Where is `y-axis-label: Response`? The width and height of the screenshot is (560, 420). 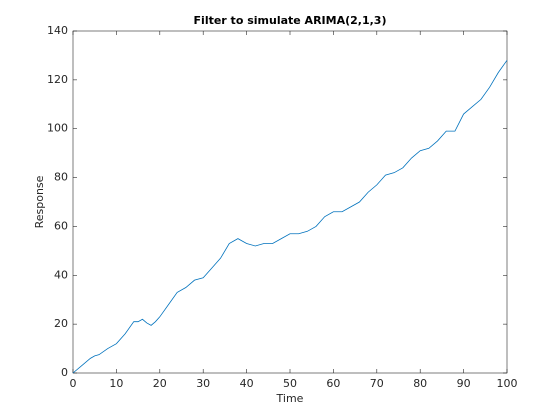 y-axis-label: Response is located at coordinates (39, 201).